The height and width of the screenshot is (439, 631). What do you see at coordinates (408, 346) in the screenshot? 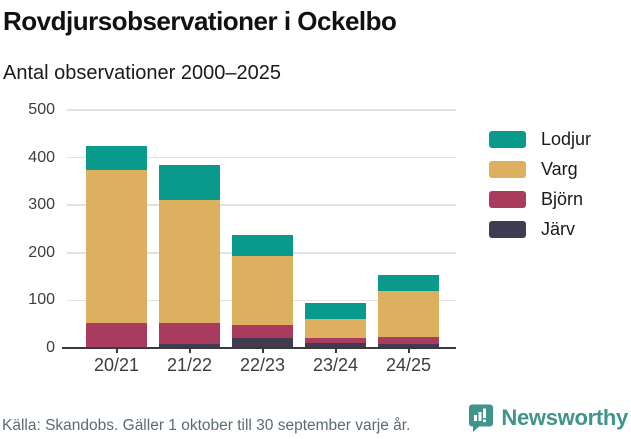
I see `segment-järv-24-25` at bounding box center [408, 346].